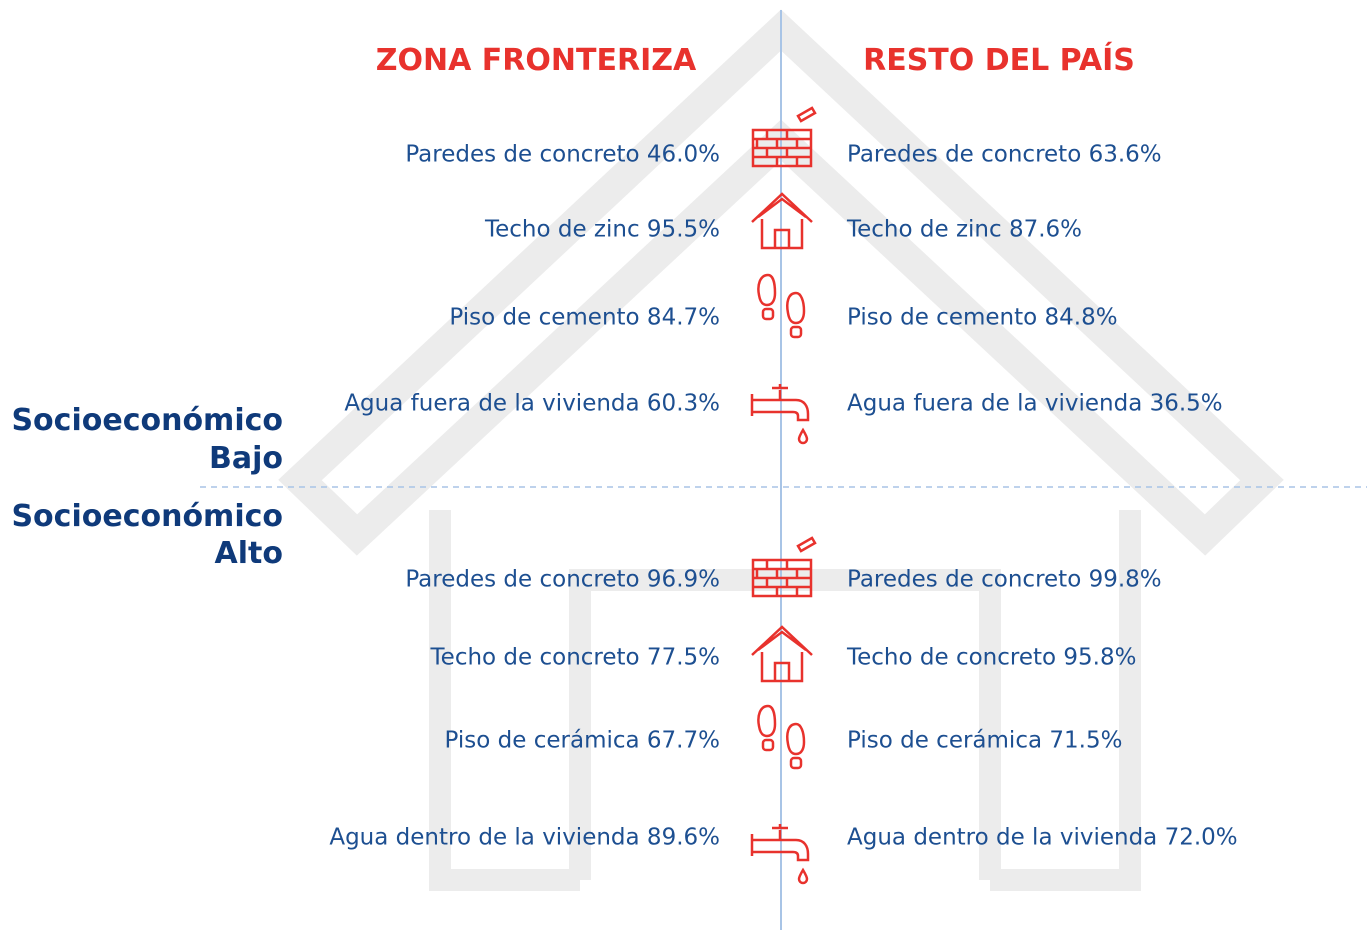  Describe the element at coordinates (582, 741) in the screenshot. I see `left-stat: Piso de cerámica 67.7%` at that location.